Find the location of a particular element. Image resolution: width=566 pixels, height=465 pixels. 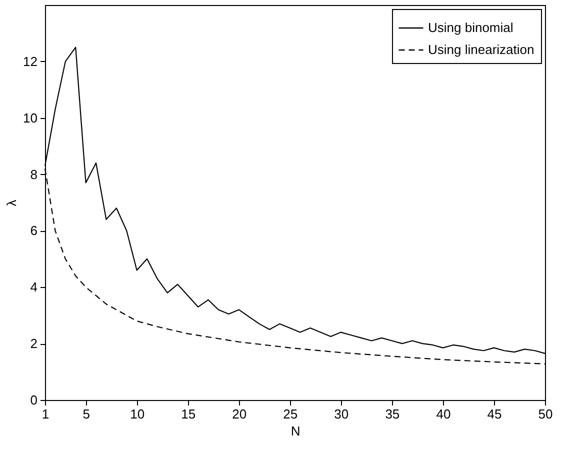

x-tick-label: 45 is located at coordinates (494, 414).